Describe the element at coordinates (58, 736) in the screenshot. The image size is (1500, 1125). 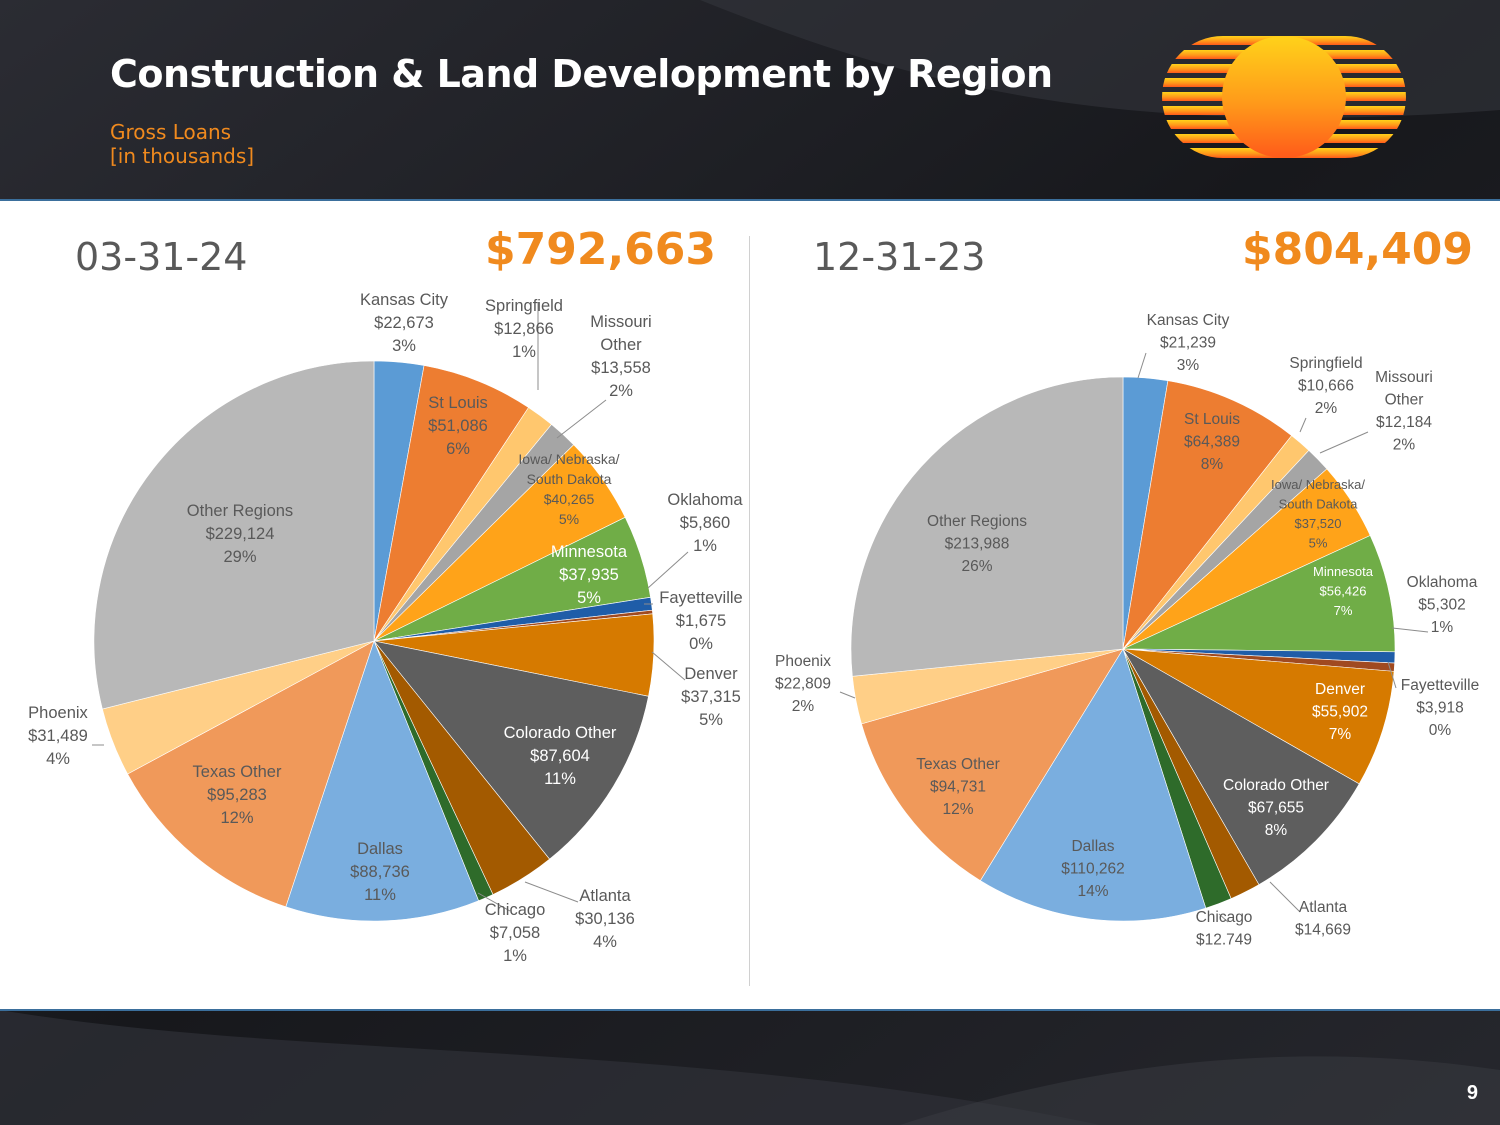
I see `data-label-phoenix: Phoenix $31,489 4%` at that location.